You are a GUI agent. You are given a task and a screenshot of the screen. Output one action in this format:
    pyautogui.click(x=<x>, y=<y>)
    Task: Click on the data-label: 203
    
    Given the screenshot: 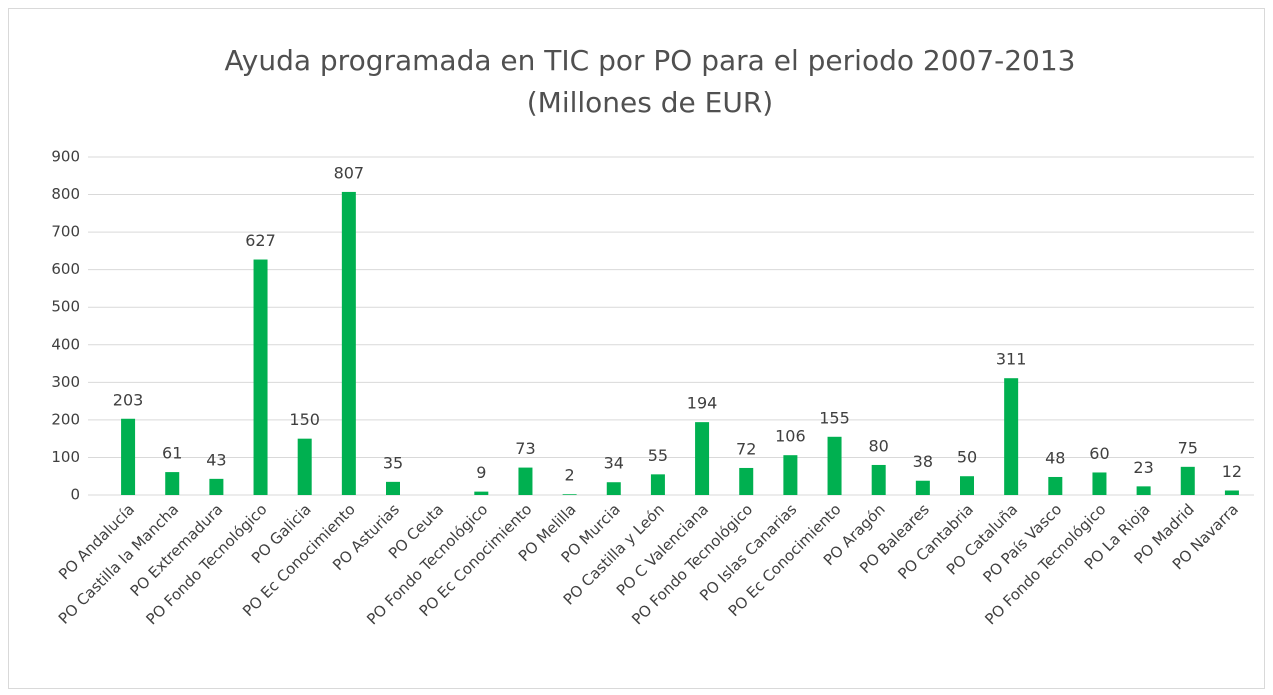 What is the action you would take?
    pyautogui.click(x=128, y=399)
    